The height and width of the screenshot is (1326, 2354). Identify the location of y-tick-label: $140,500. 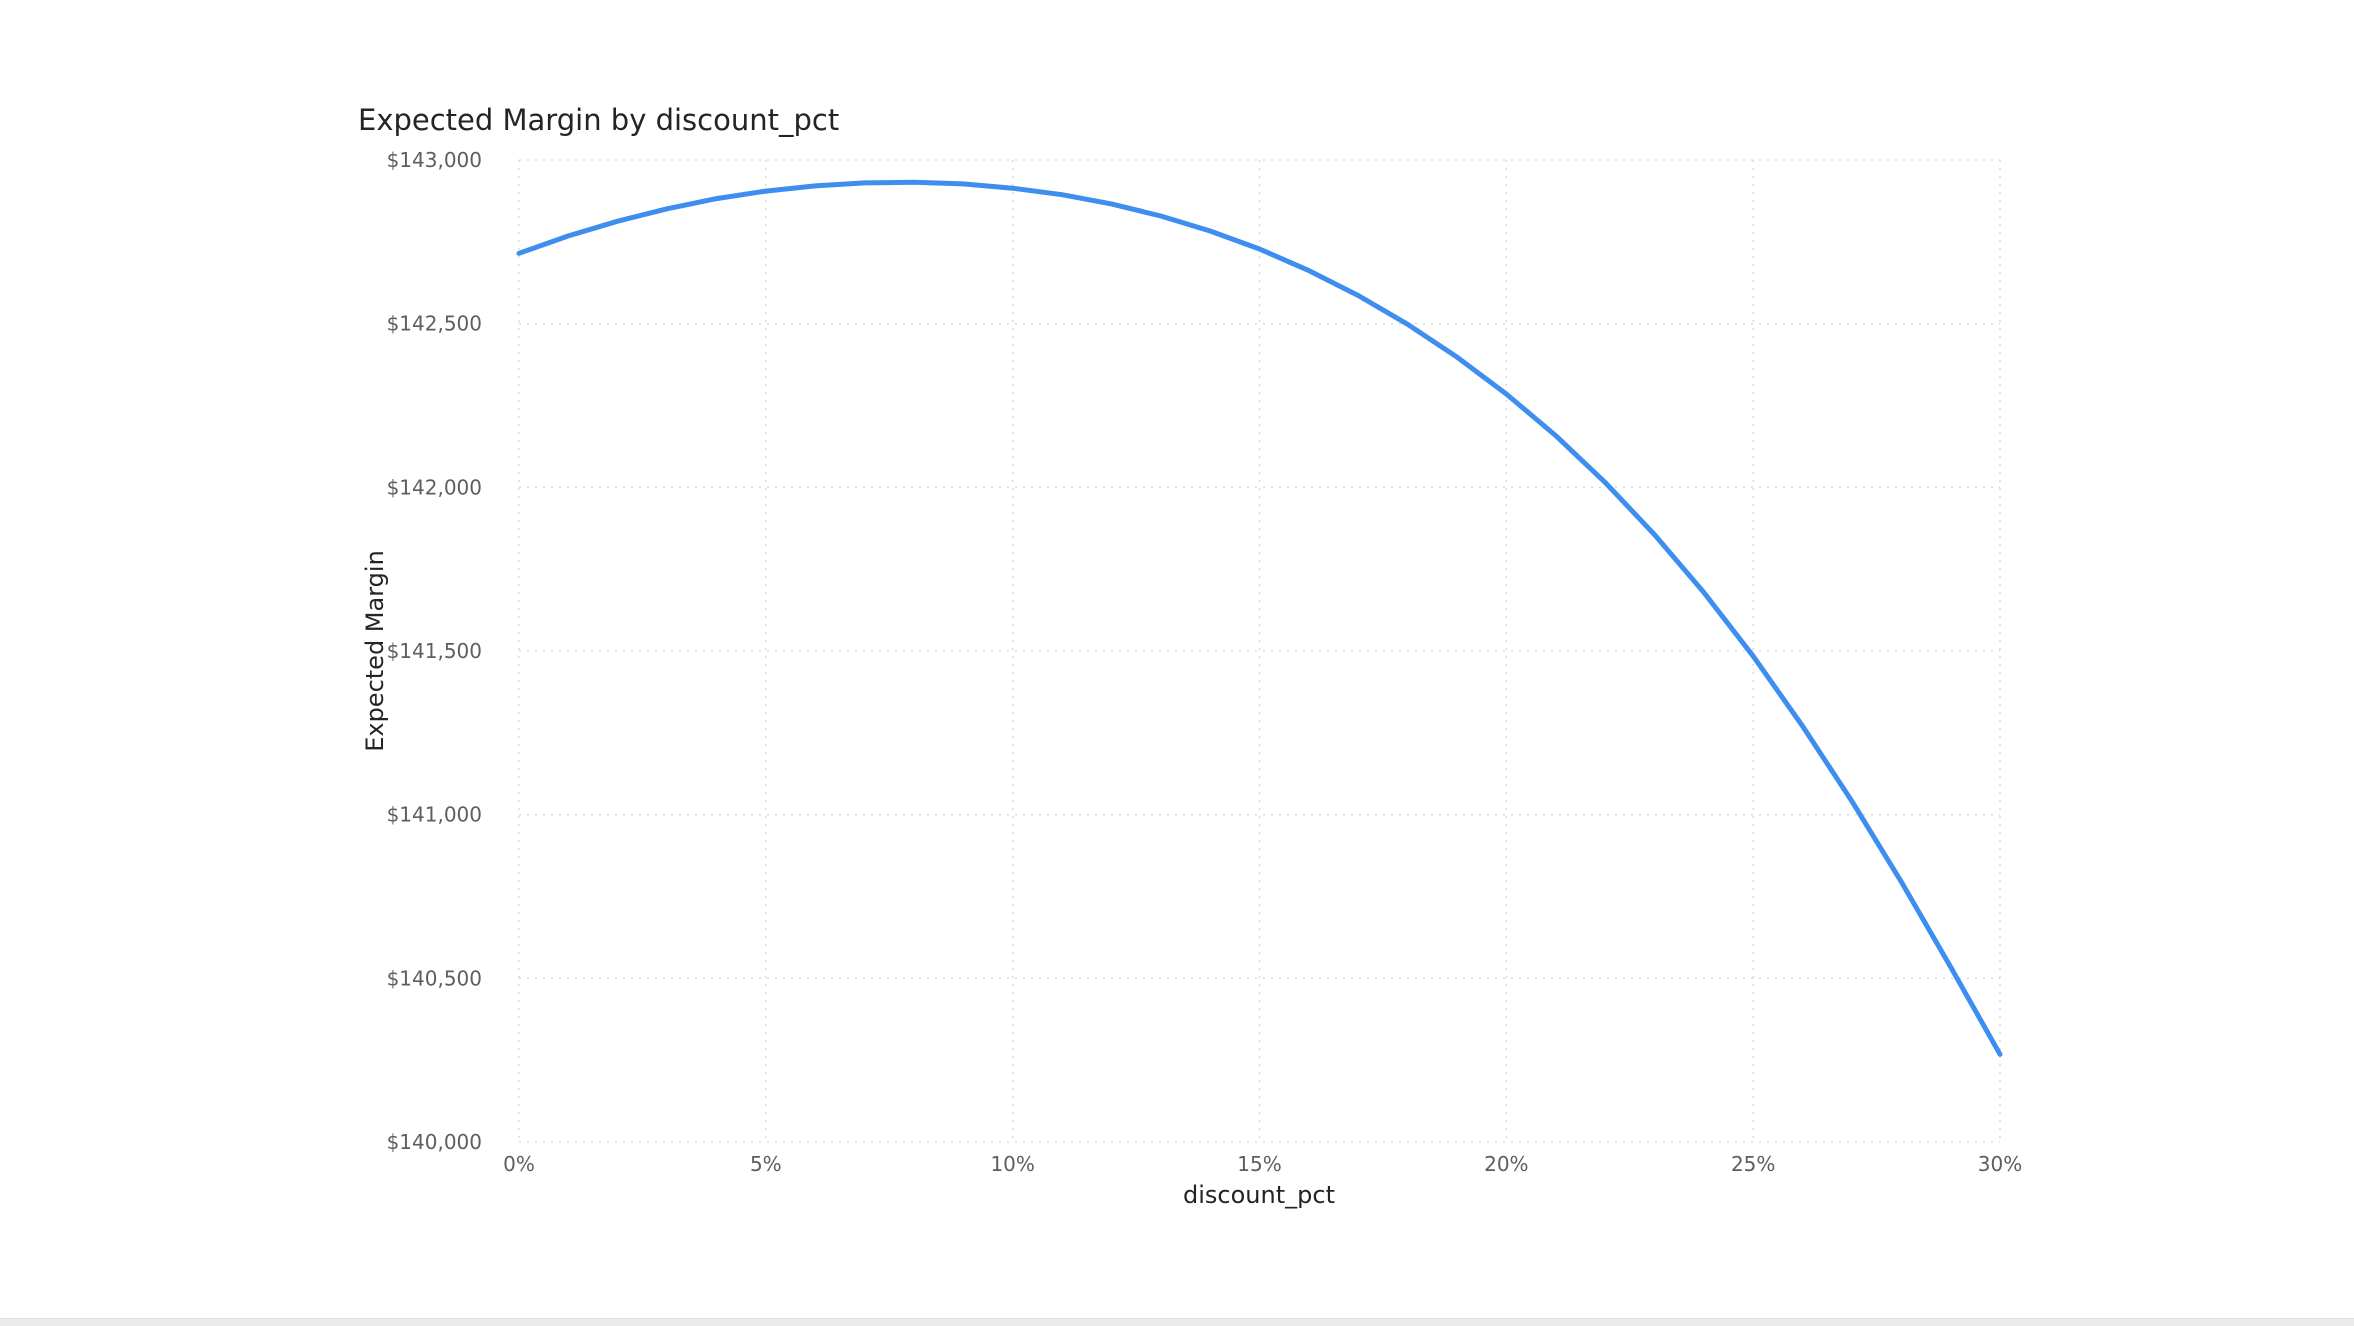
(434, 978).